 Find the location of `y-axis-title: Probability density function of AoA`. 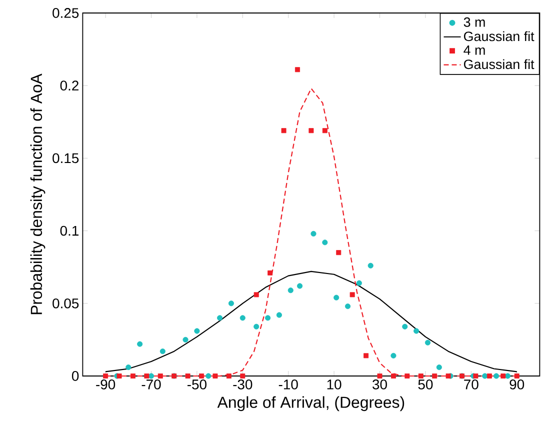

y-axis-title: Probability density function of AoA is located at coordinates (38, 194).